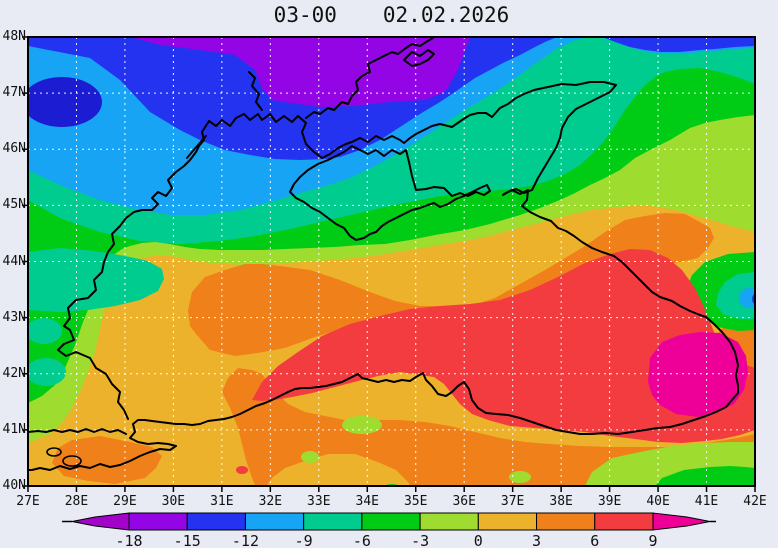 This screenshot has height=548, width=778. Describe the element at coordinates (128, 540) in the screenshot. I see `colorbar-label: -18` at that location.